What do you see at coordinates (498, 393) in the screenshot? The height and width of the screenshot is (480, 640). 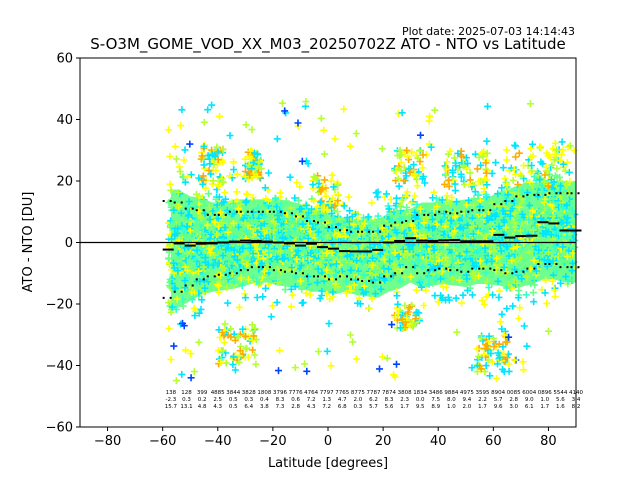 I see `stat-label: 8904` at bounding box center [498, 393].